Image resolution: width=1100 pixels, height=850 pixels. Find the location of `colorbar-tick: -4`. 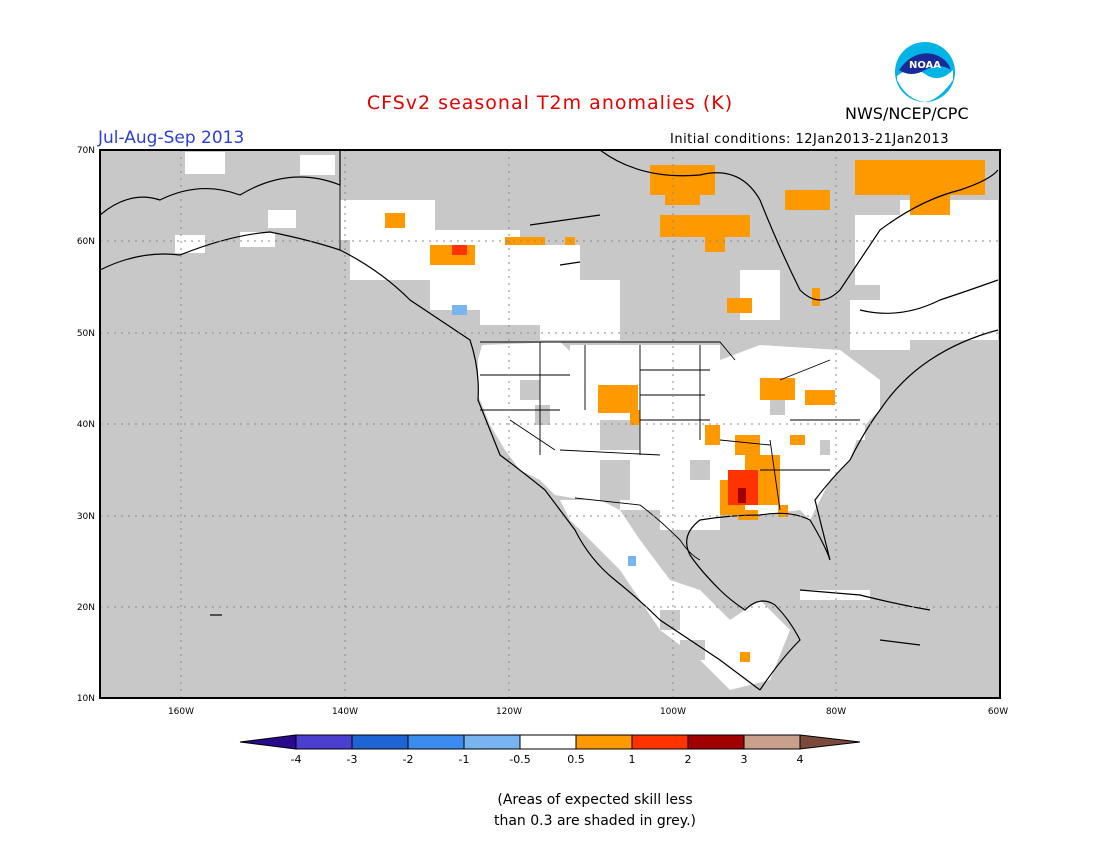

colorbar-tick: -4 is located at coordinates (296, 759).